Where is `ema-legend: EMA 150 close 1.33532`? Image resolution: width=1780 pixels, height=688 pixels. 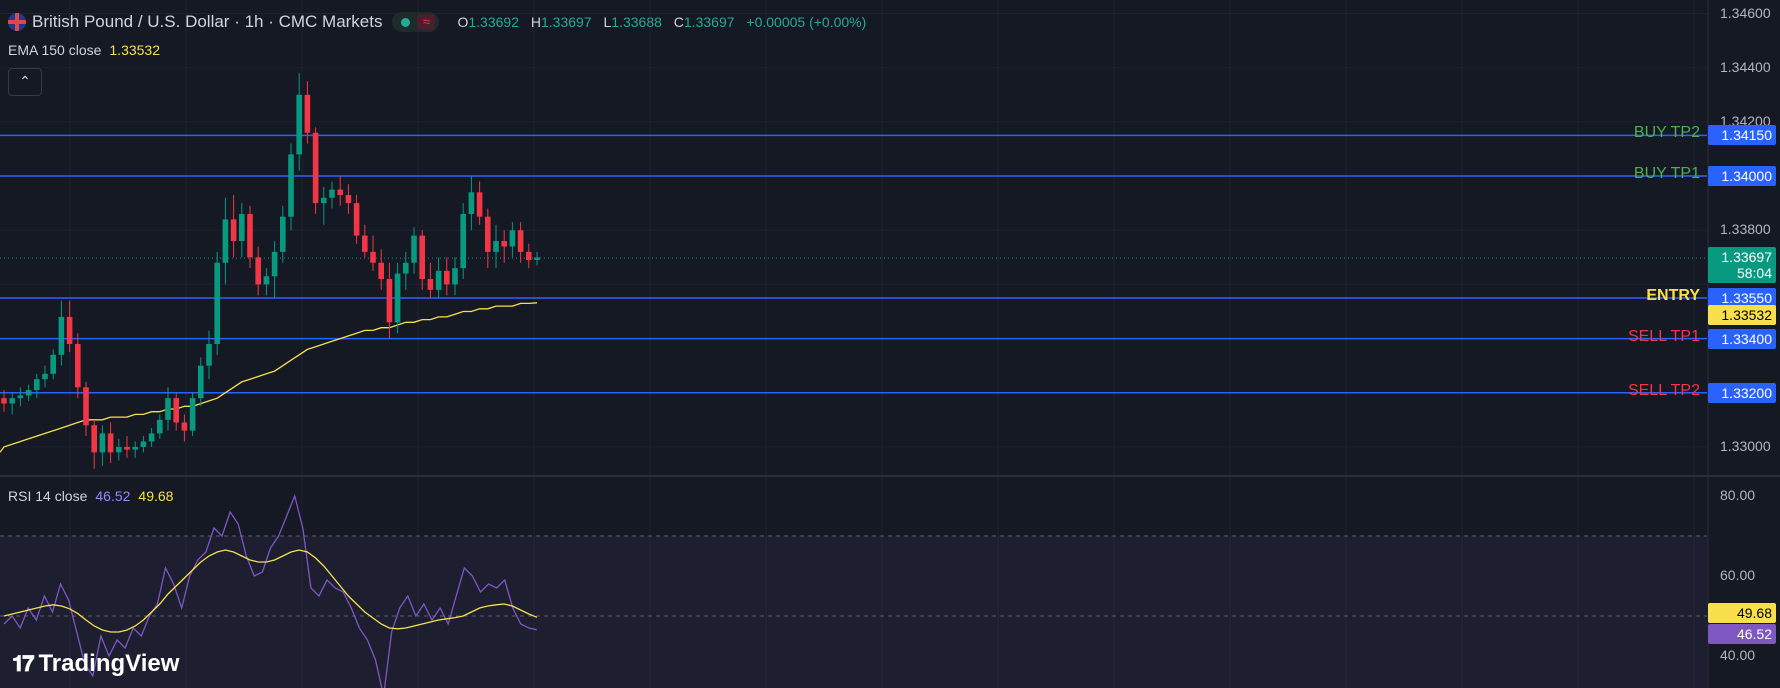
ema-legend: EMA 150 close 1.33532 is located at coordinates (84, 50).